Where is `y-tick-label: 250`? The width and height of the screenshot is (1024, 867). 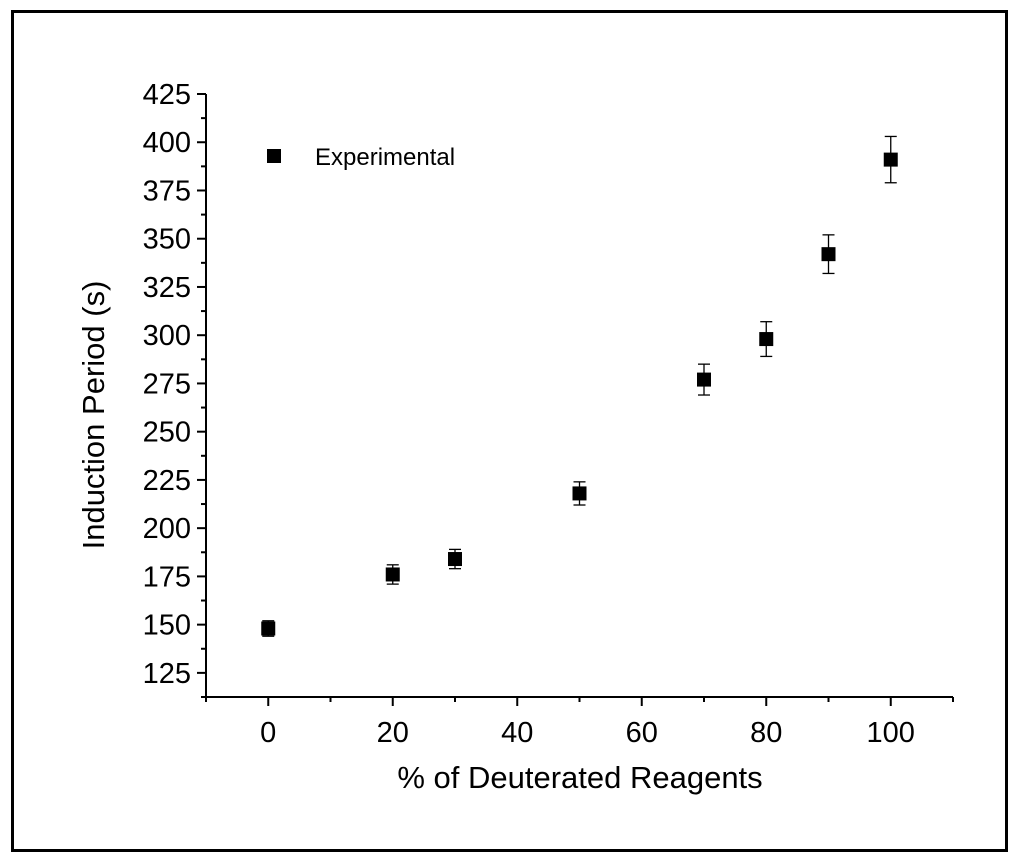
y-tick-label: 250 is located at coordinates (167, 433).